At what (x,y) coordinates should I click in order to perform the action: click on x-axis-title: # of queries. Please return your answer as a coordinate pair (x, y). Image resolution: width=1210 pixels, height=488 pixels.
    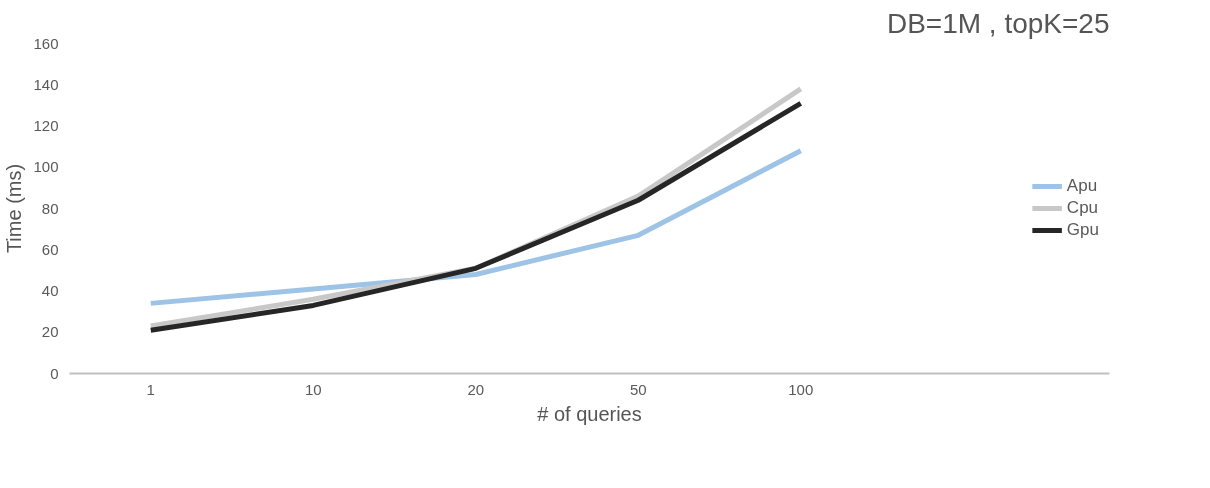
    Looking at the image, I should click on (589, 413).